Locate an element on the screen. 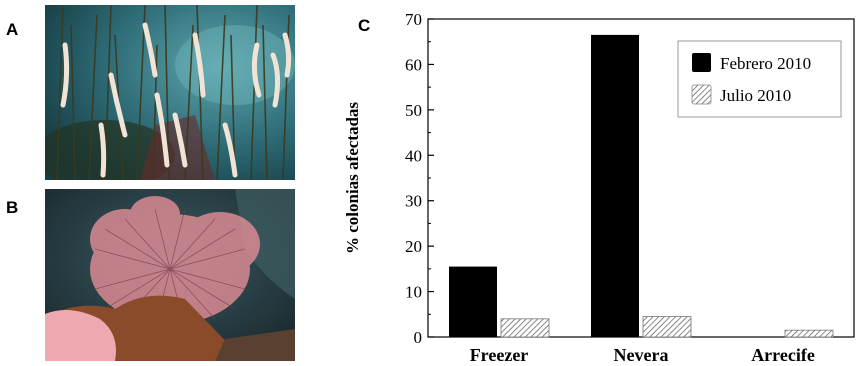 The height and width of the screenshot is (366, 859). y-tick-label: 30 is located at coordinates (413, 201).